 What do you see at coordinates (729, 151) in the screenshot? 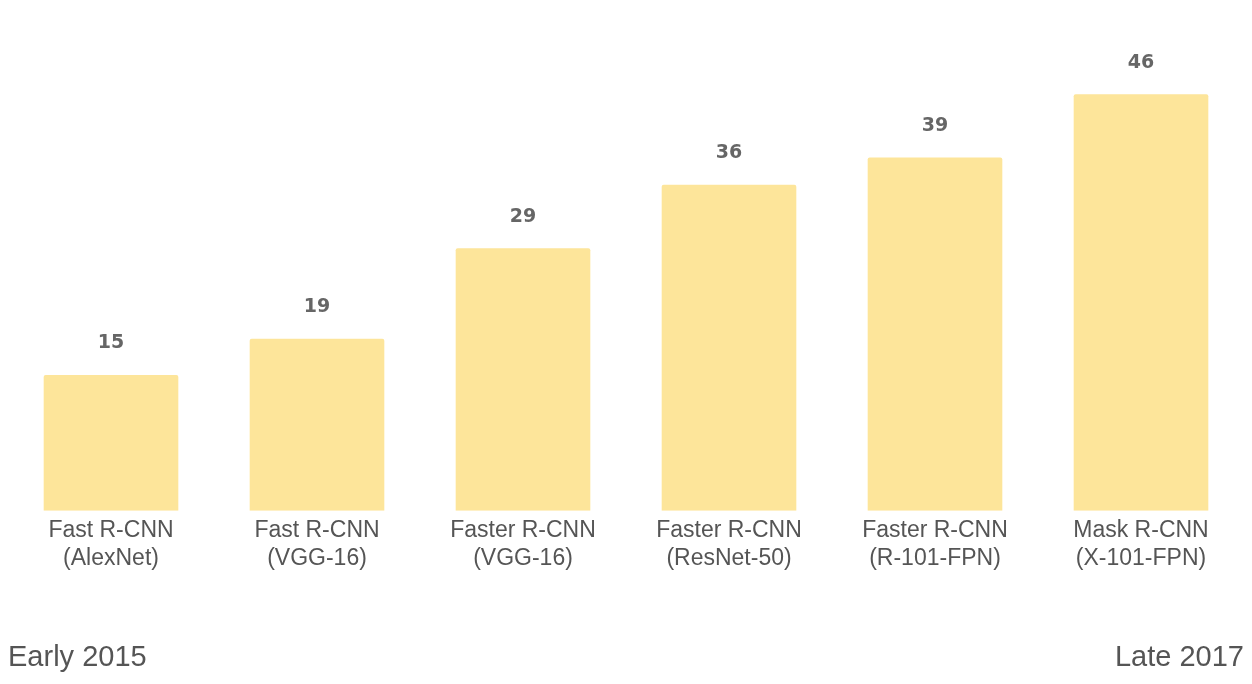
I see `data-label: 36` at bounding box center [729, 151].